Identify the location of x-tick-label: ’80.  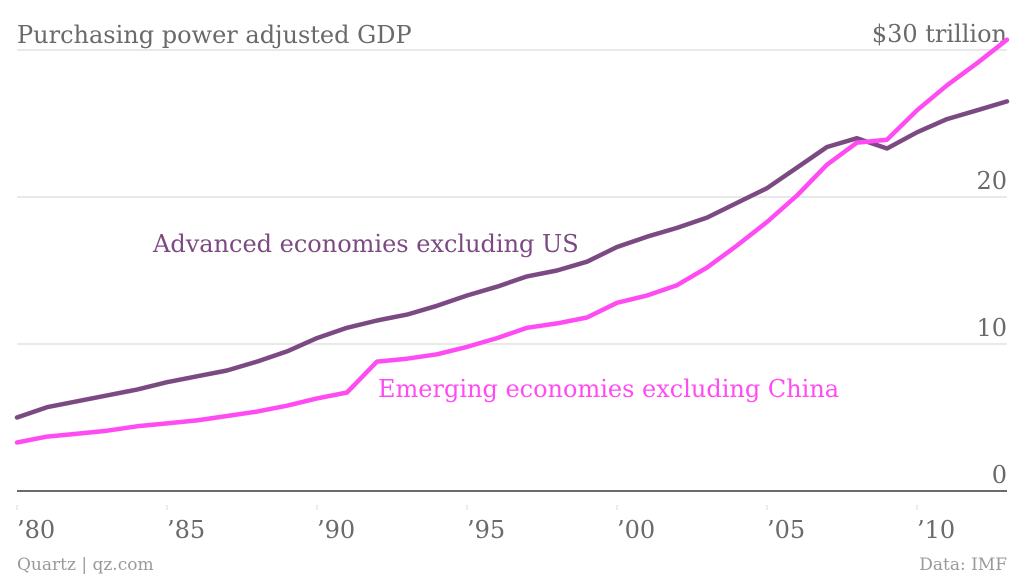
(36, 530).